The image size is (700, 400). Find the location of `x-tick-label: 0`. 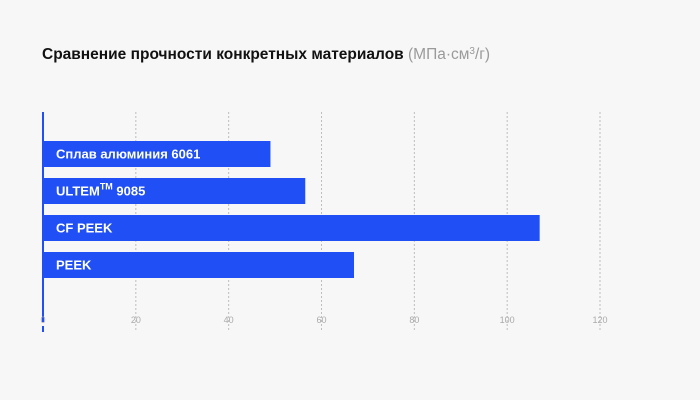

x-tick-label: 0 is located at coordinates (42, 320).